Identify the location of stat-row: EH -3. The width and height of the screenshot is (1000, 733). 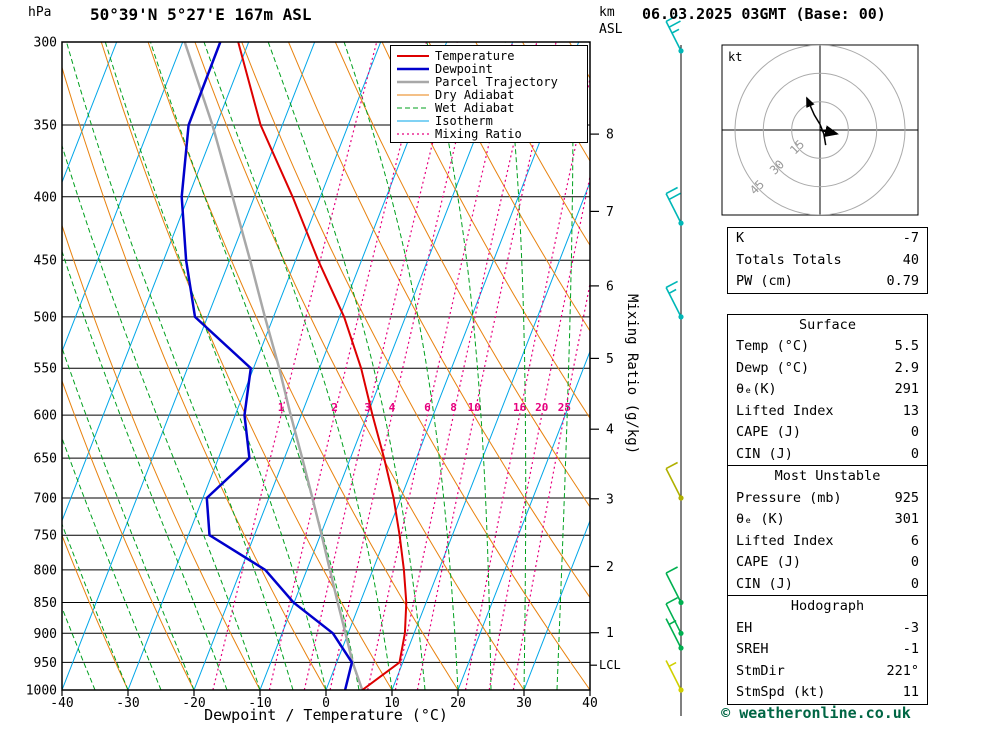
(827, 629).